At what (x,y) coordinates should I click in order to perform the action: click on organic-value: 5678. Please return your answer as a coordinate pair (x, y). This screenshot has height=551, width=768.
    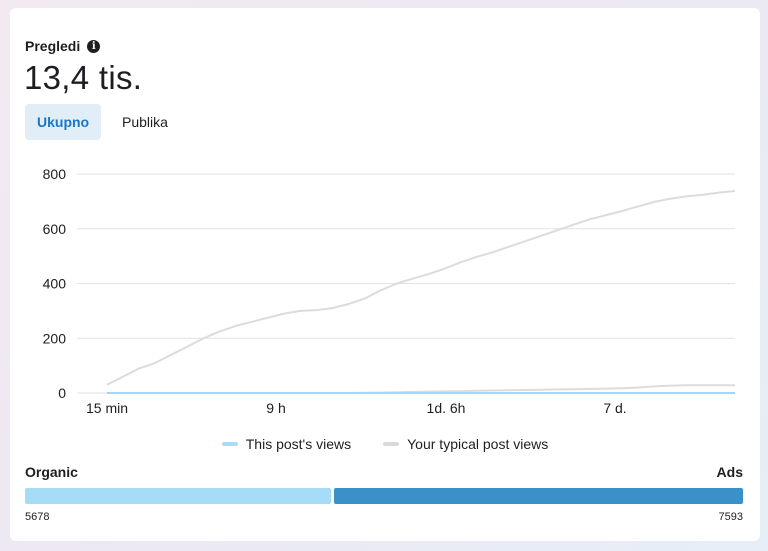
    Looking at the image, I should click on (37, 517).